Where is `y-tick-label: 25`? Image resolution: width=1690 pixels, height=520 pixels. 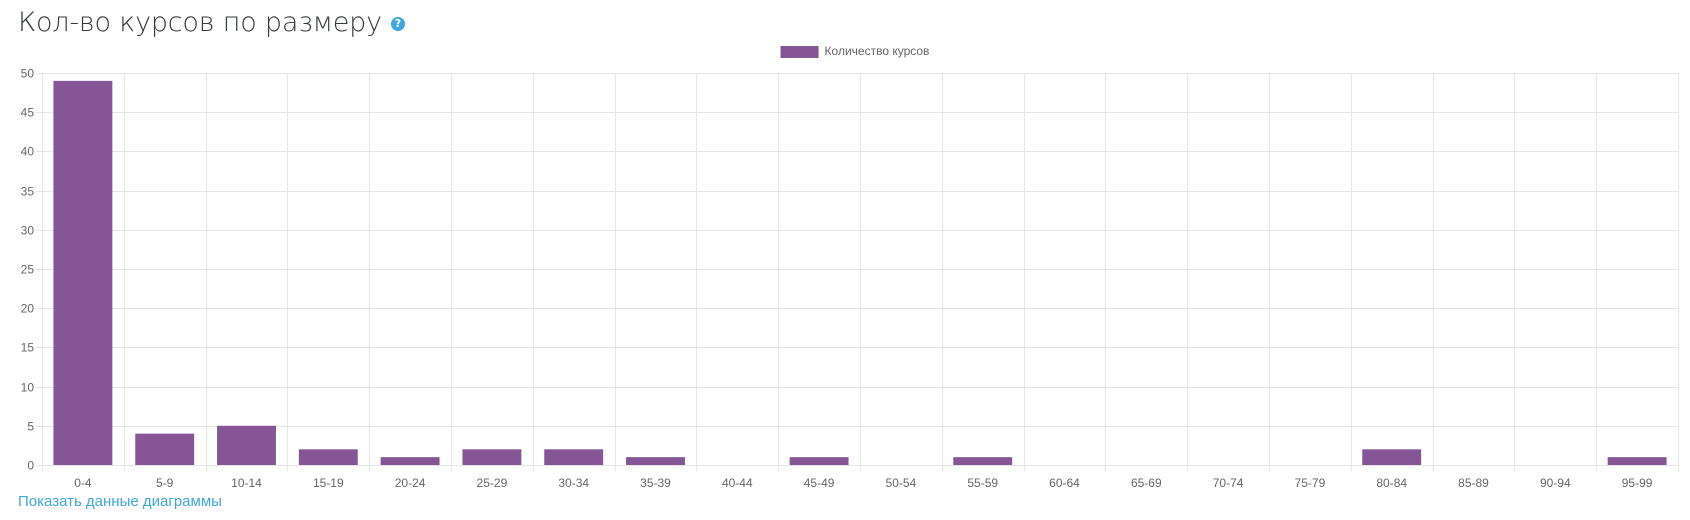
y-tick-label: 25 is located at coordinates (28, 270).